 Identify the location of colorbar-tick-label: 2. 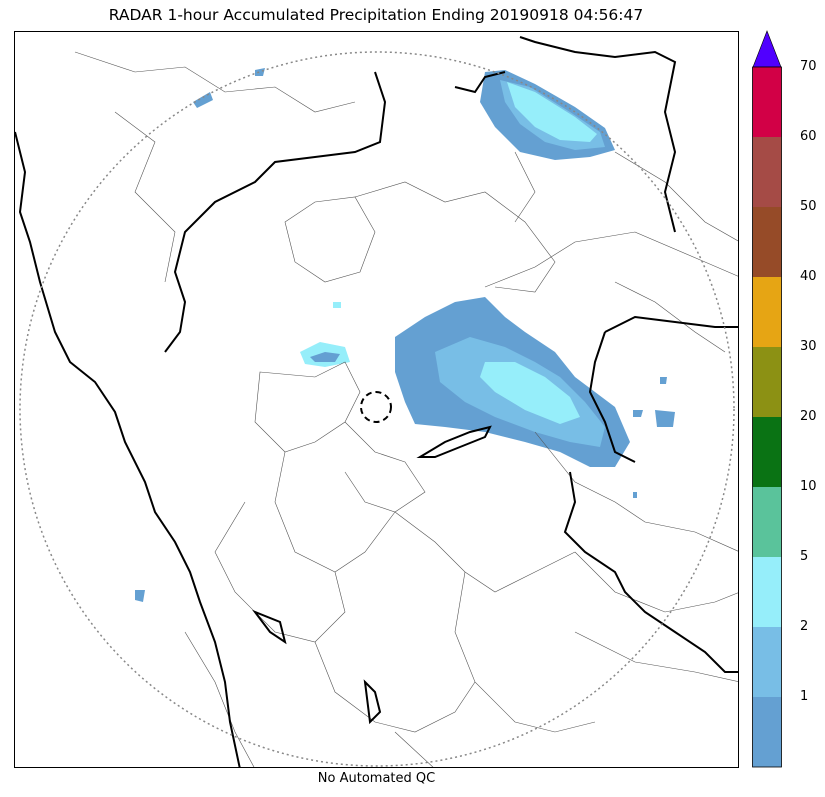
(804, 626).